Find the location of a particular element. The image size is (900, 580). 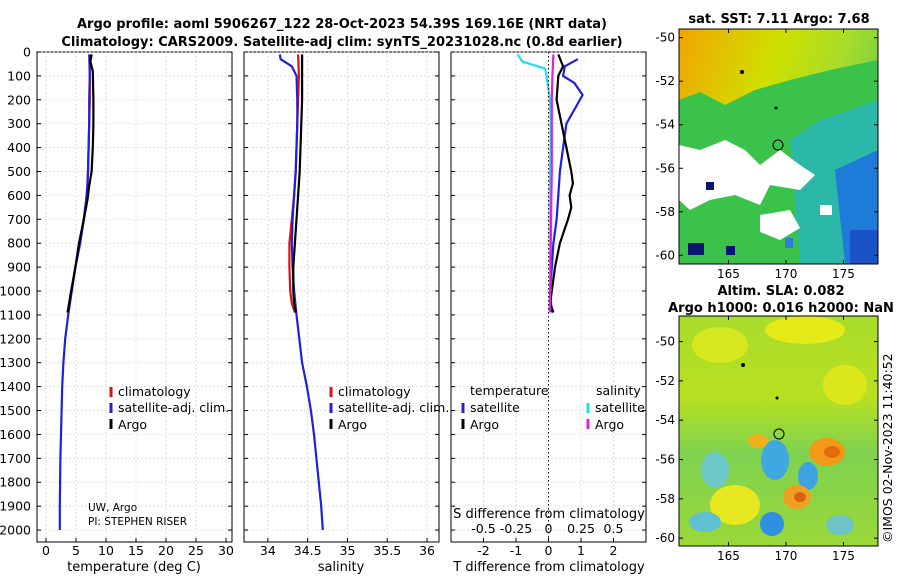

sst-map-frame is located at coordinates (778, 146).